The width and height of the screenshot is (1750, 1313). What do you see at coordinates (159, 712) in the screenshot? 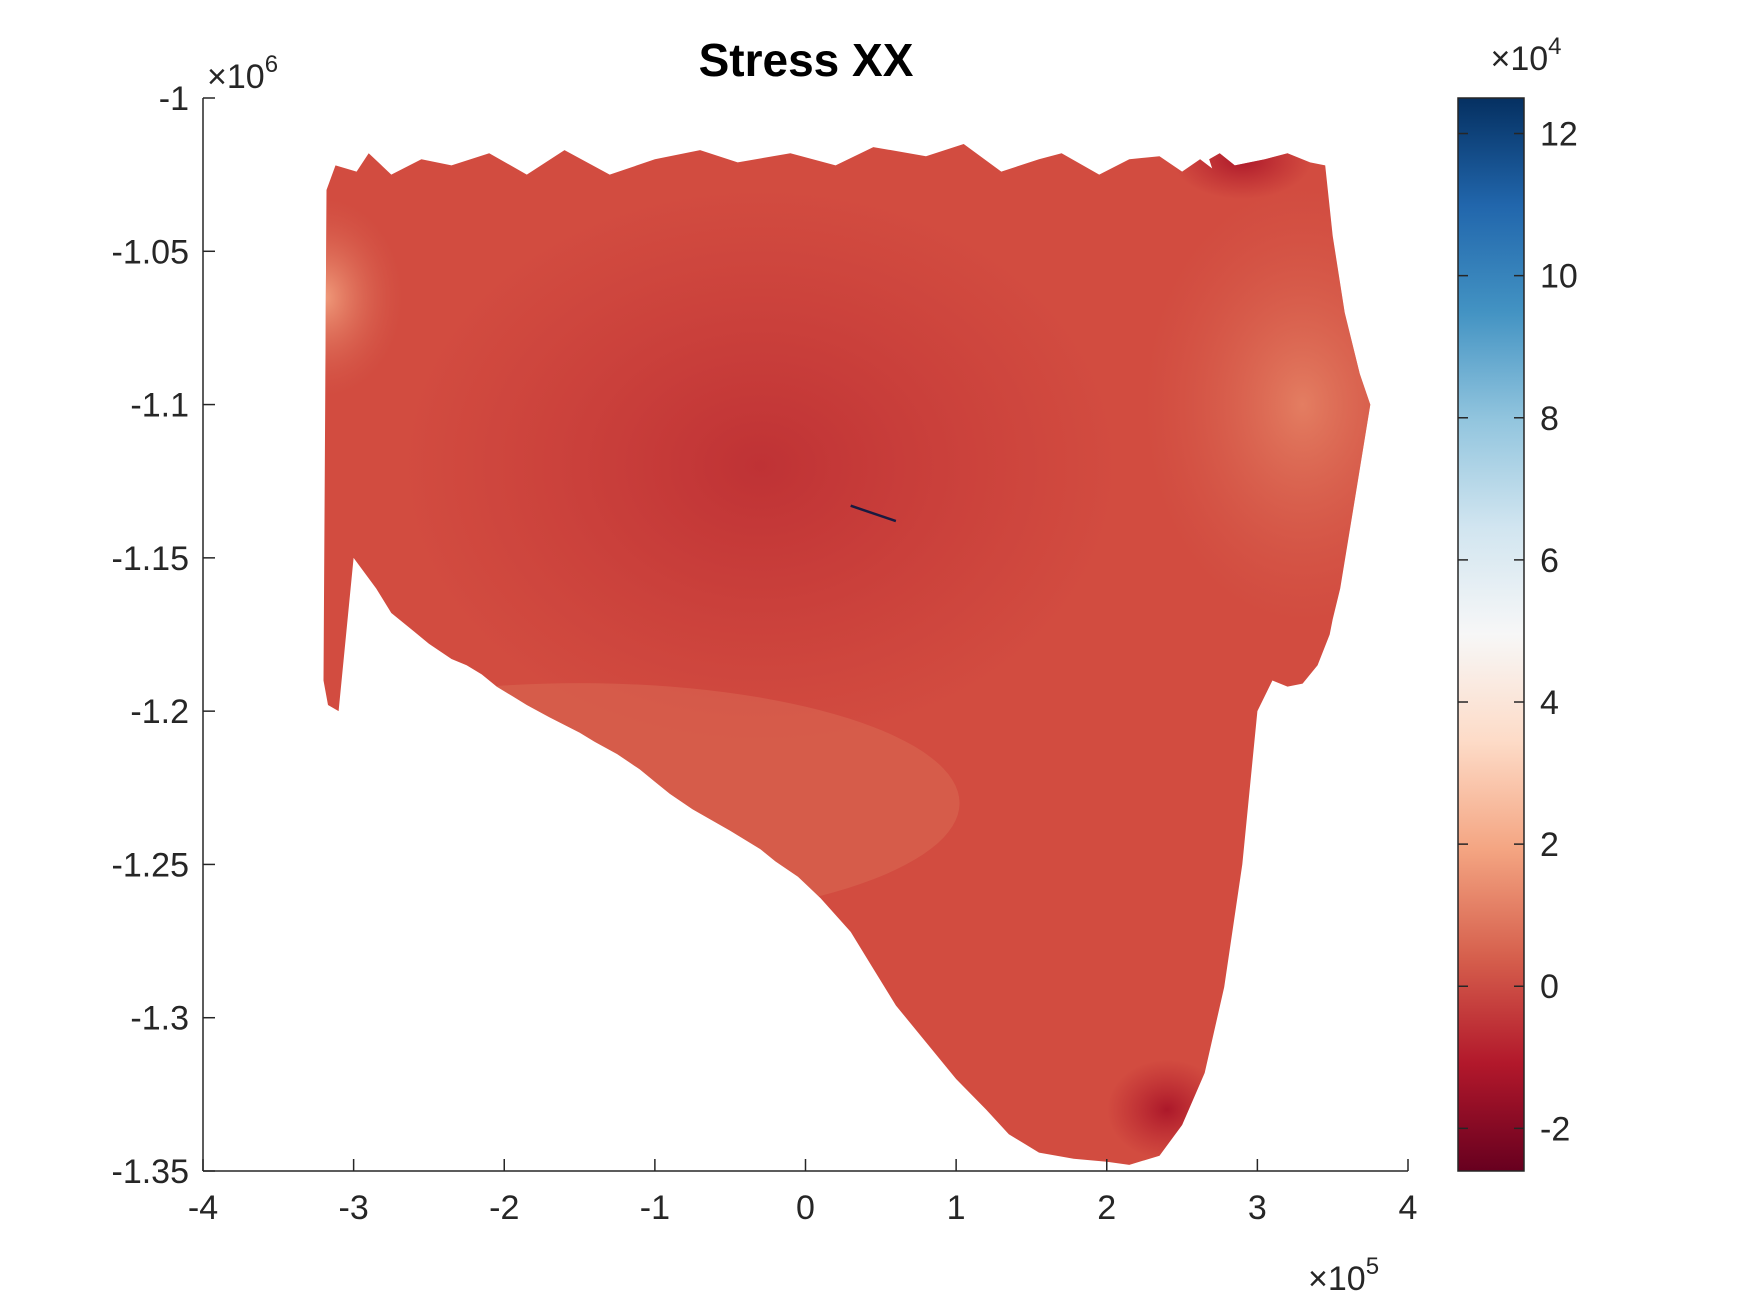
I see `y-tick-label: -1.2` at bounding box center [159, 712].